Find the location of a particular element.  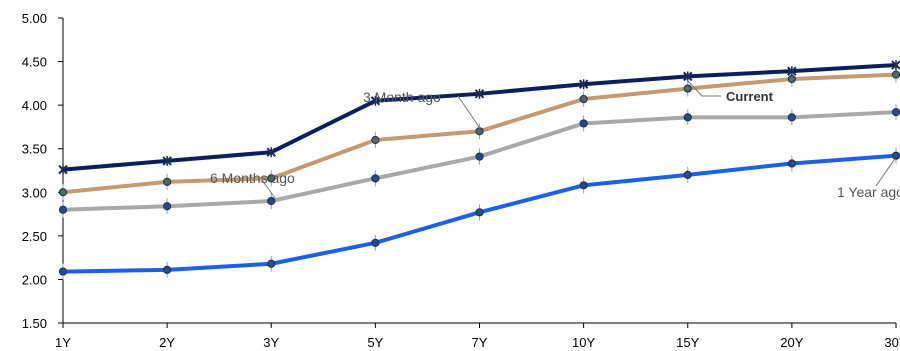

x-axis-ticks: 1Y 2Y 3Y 5Y 7Y 10Y 15Y 20Y 30Y is located at coordinates (477, 336).